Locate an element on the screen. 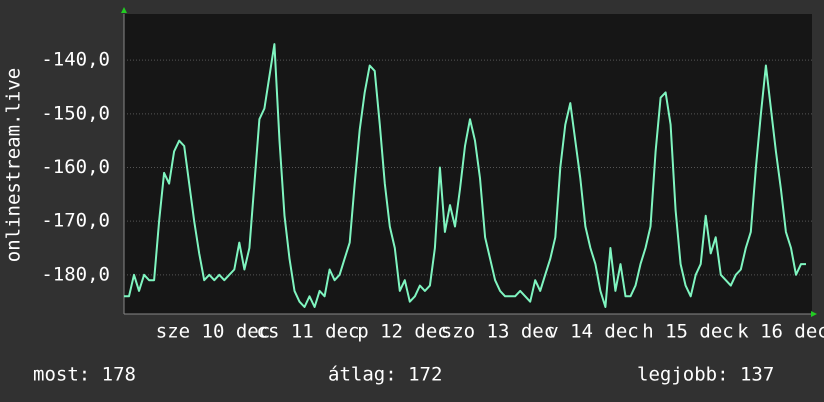 The width and height of the screenshot is (824, 402). y-tick-label: -180,0 is located at coordinates (75, 274).